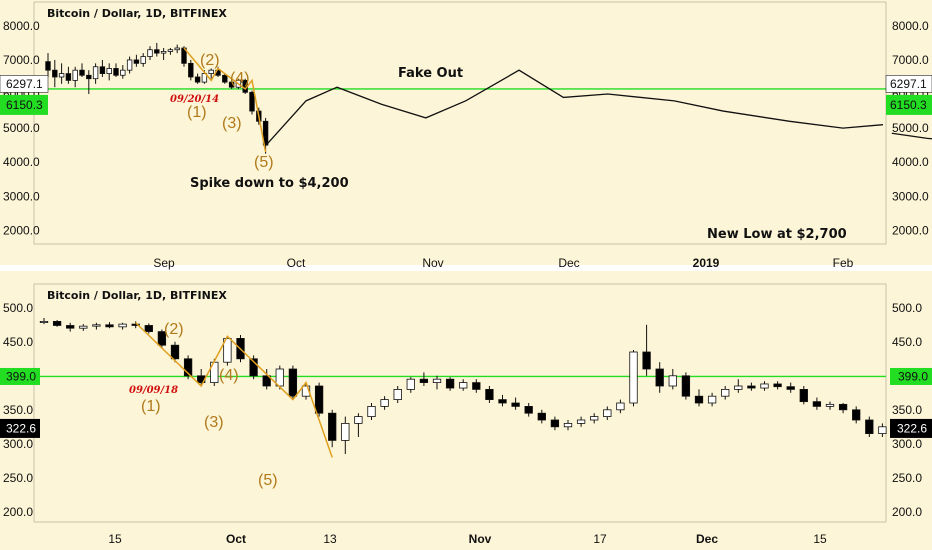 This screenshot has width=932, height=550. What do you see at coordinates (910, 162) in the screenshot?
I see `top-ytick-right: 4000.0` at bounding box center [910, 162].